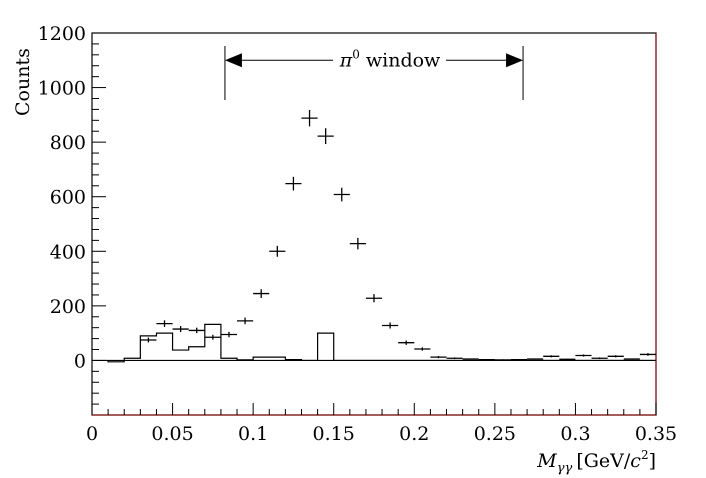  I want to click on x-tick-label: 0.2, so click(414, 434).